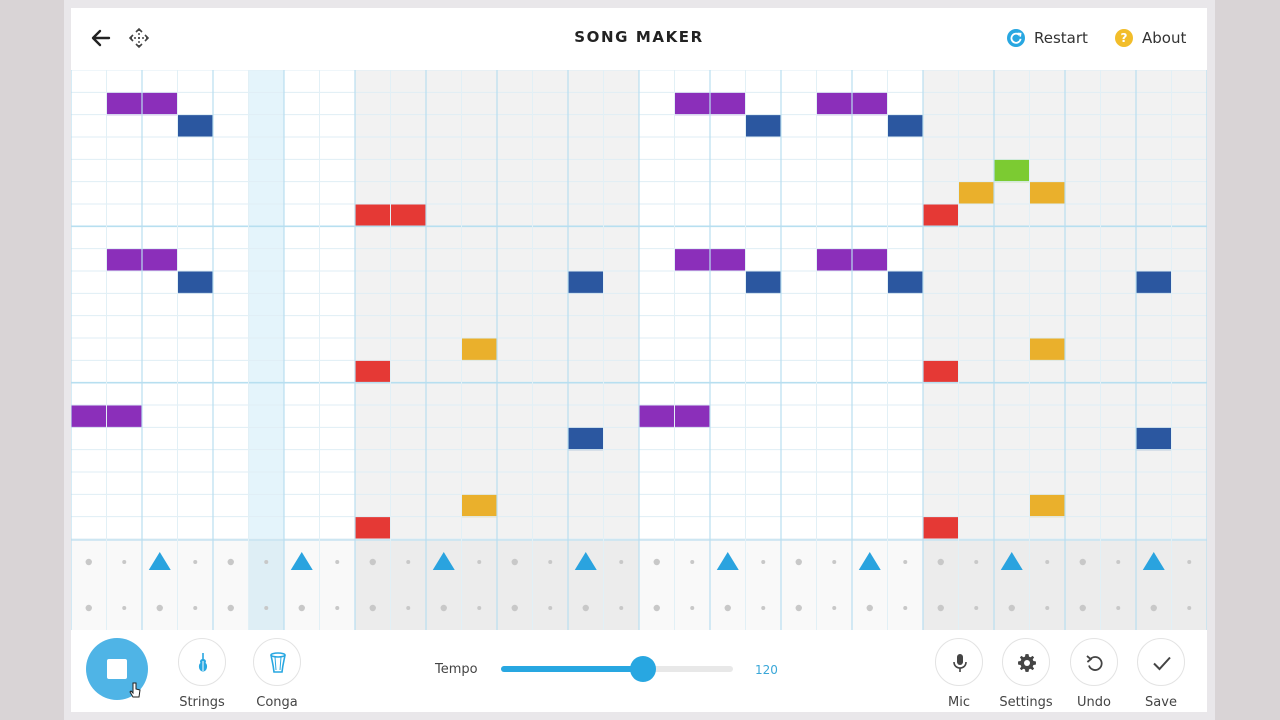  What do you see at coordinates (766, 670) in the screenshot?
I see `tempo-value: 120` at bounding box center [766, 670].